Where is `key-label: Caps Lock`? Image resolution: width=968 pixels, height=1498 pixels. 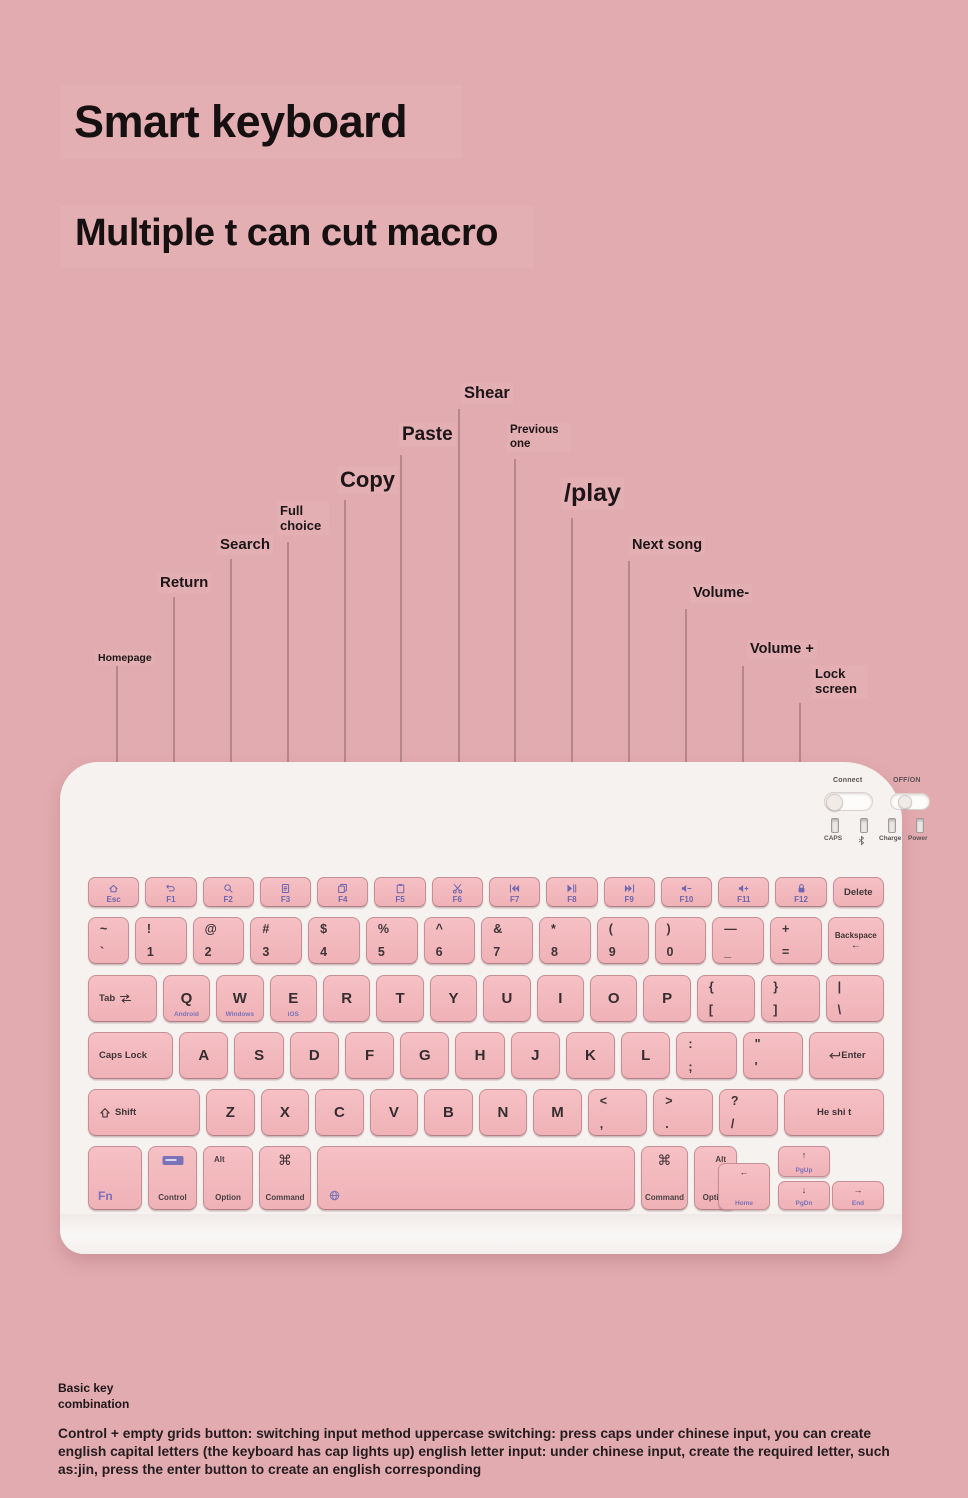 key-label: Caps Lock is located at coordinates (123, 1055).